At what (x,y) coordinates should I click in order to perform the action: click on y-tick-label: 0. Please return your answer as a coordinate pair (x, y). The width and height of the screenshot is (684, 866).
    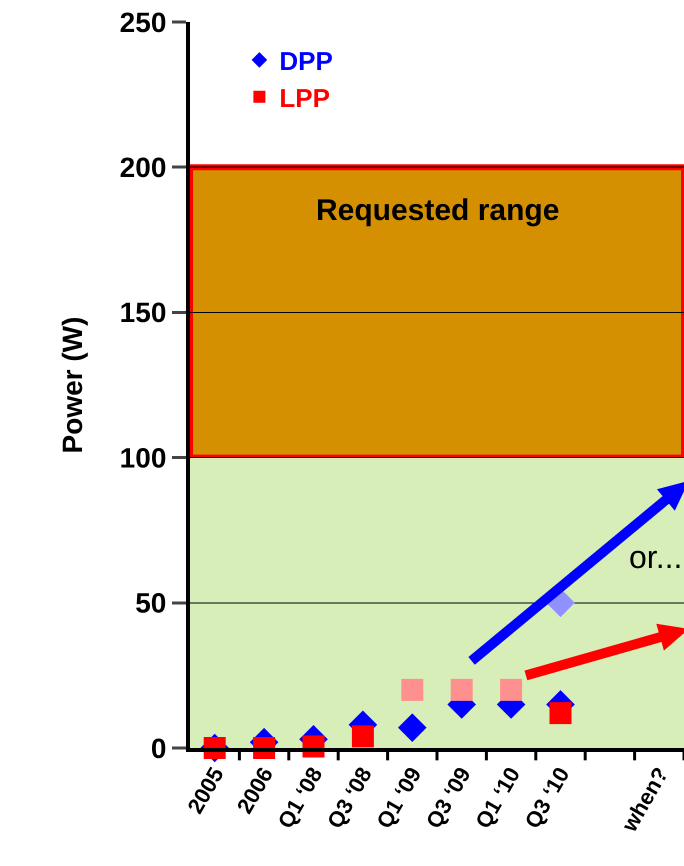
    Looking at the image, I should click on (158, 748).